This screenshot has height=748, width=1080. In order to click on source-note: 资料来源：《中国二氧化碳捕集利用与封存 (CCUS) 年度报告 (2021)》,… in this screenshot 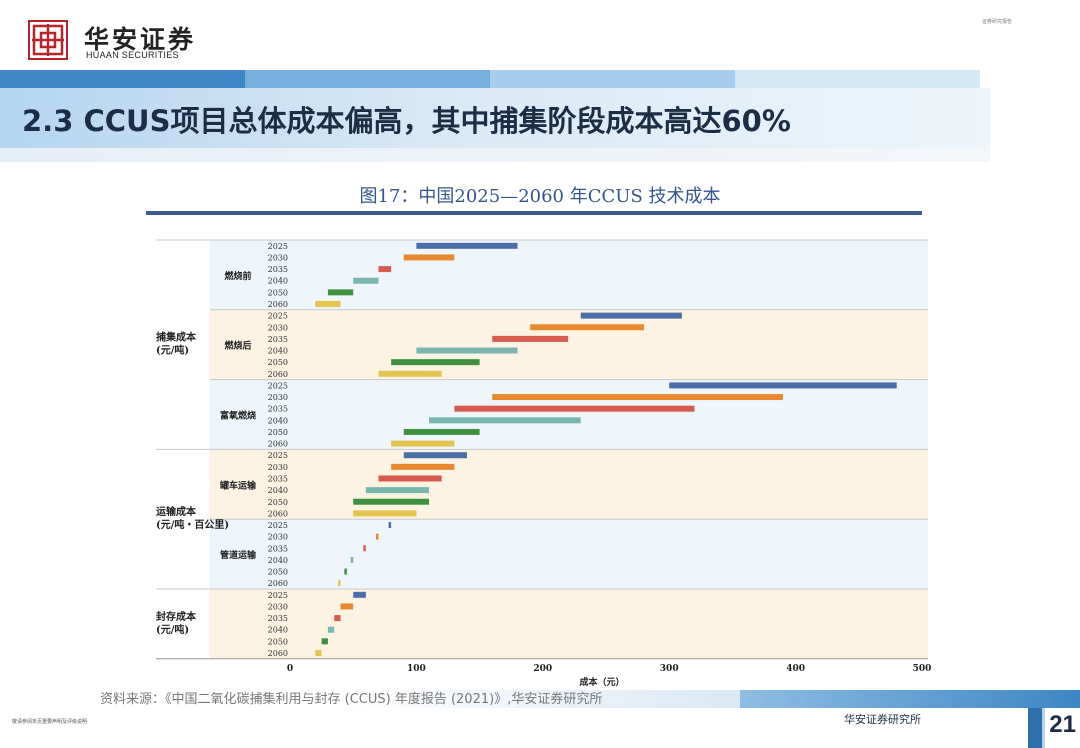, I will do `click(351, 699)`.